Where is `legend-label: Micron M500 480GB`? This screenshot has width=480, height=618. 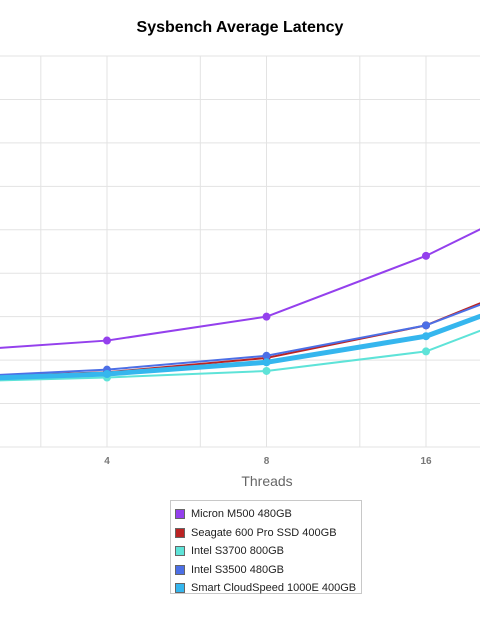 legend-label: Micron M500 480GB is located at coordinates (241, 514).